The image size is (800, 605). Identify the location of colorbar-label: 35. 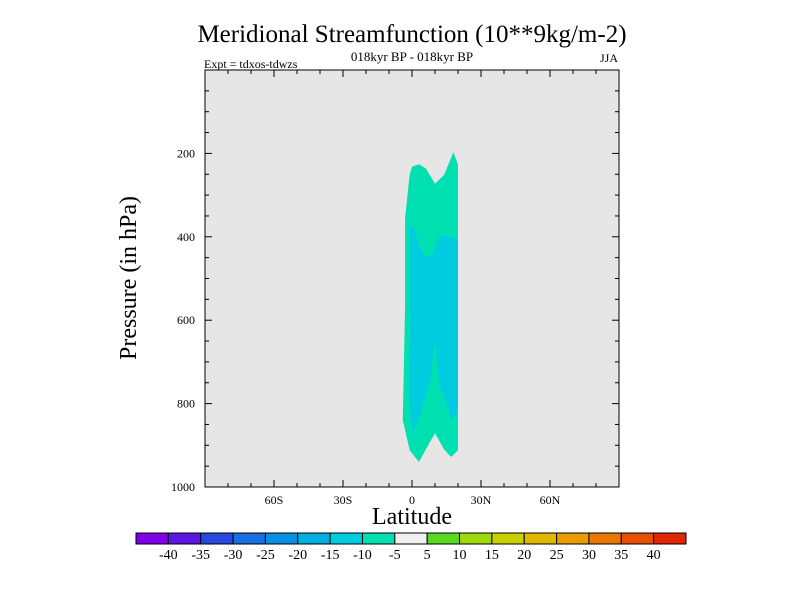
(621, 555).